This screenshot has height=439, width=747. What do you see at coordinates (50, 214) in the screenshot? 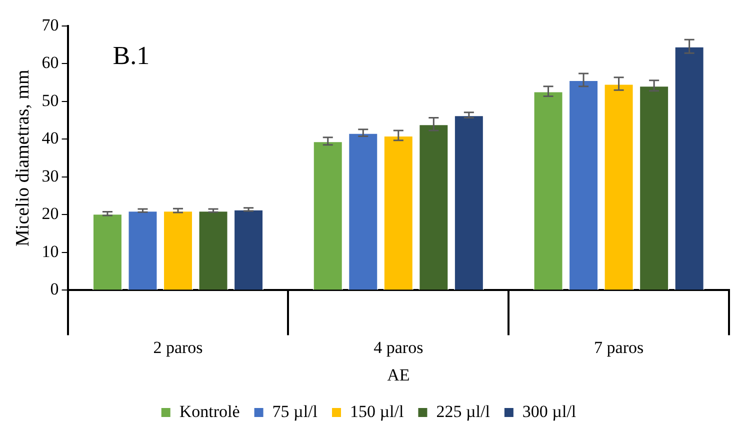
I see `y-tick-label: 20` at bounding box center [50, 214].